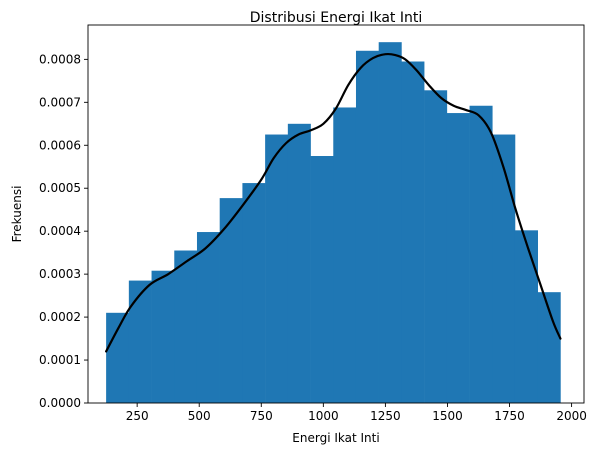 The image size is (598, 455). I want to click on y-tick-label: 0.0001, so click(60, 360).